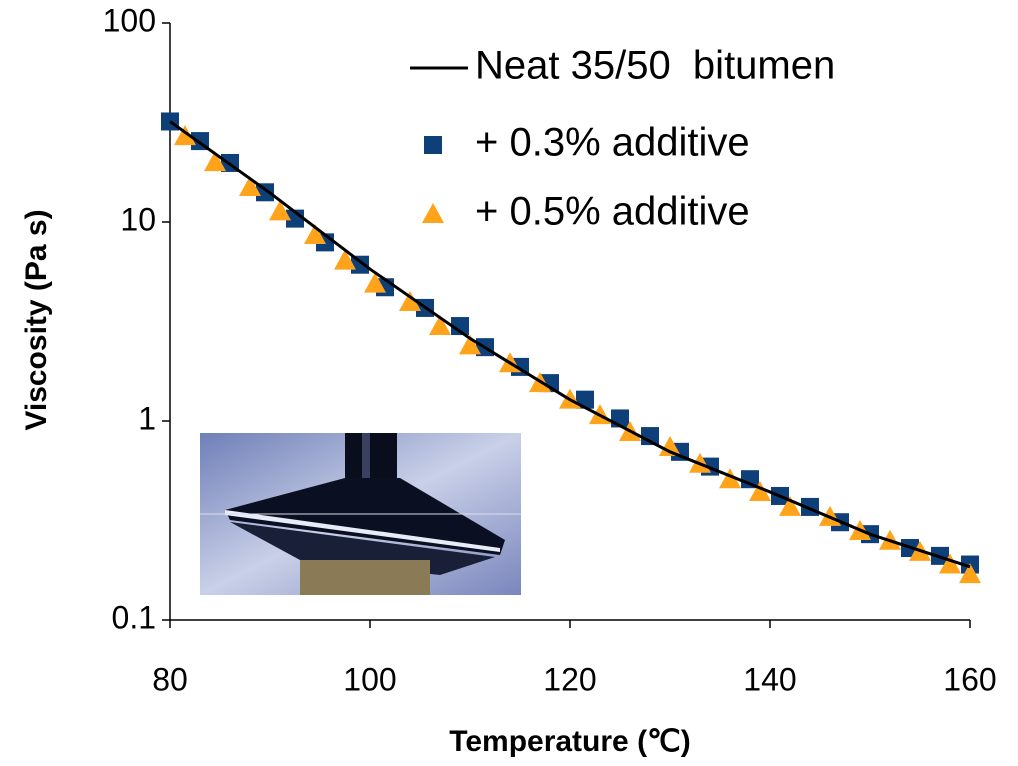  What do you see at coordinates (769, 679) in the screenshot?
I see `x-tick-label: 140` at bounding box center [769, 679].